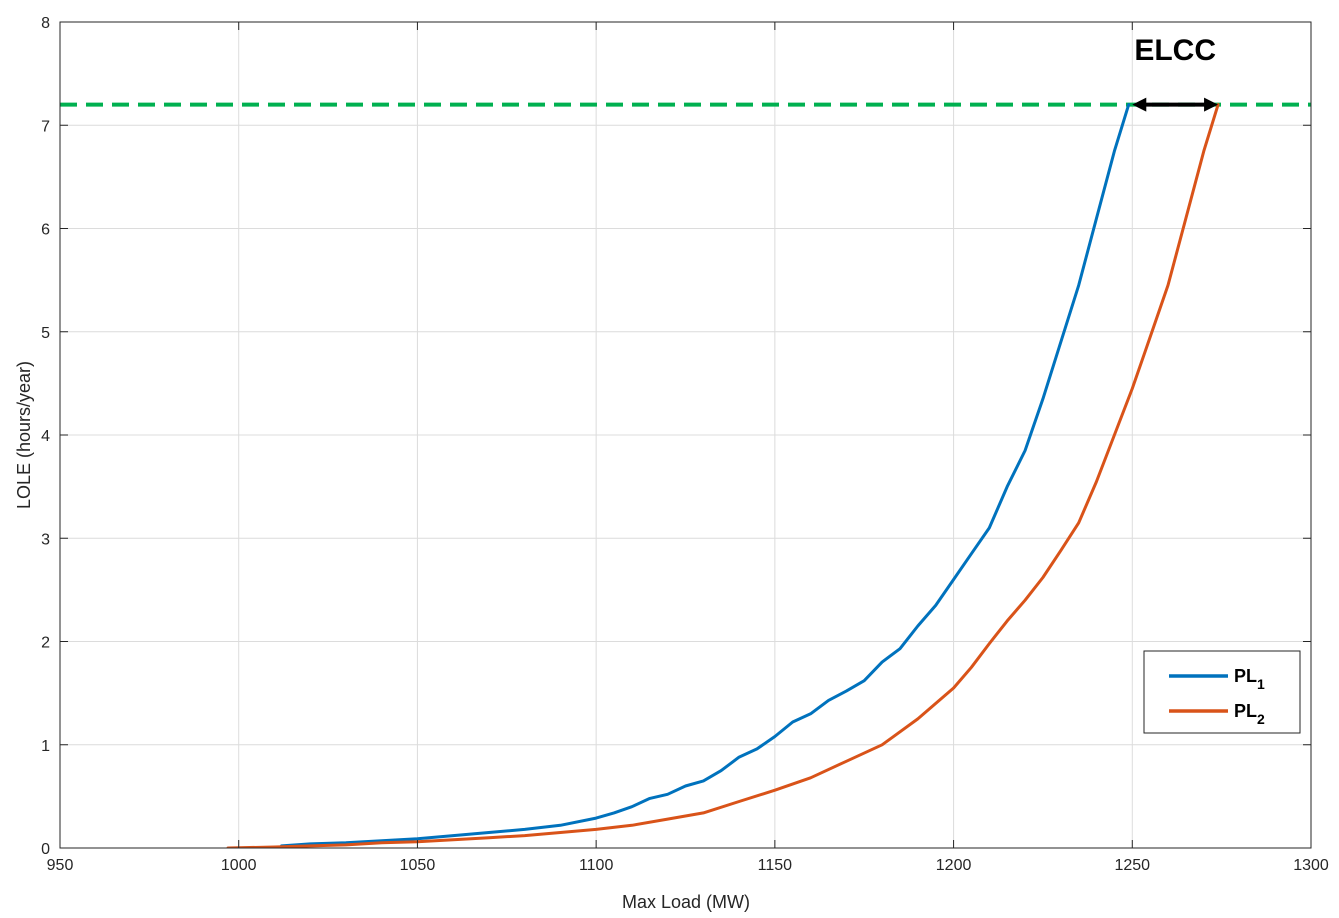 The height and width of the screenshot is (918, 1339). What do you see at coordinates (775, 865) in the screenshot?
I see `x-tick-label: 1150` at bounding box center [775, 865].